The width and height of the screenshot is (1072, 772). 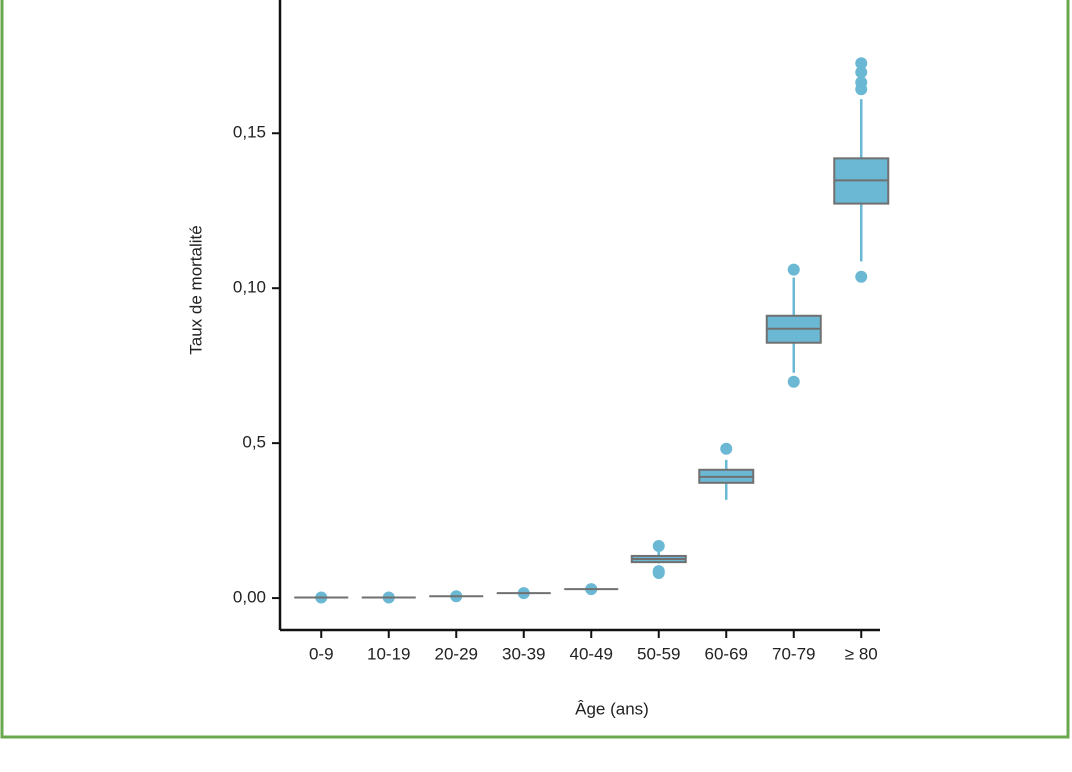 I want to click on x-tick-label: 20-29, so click(x=456, y=653).